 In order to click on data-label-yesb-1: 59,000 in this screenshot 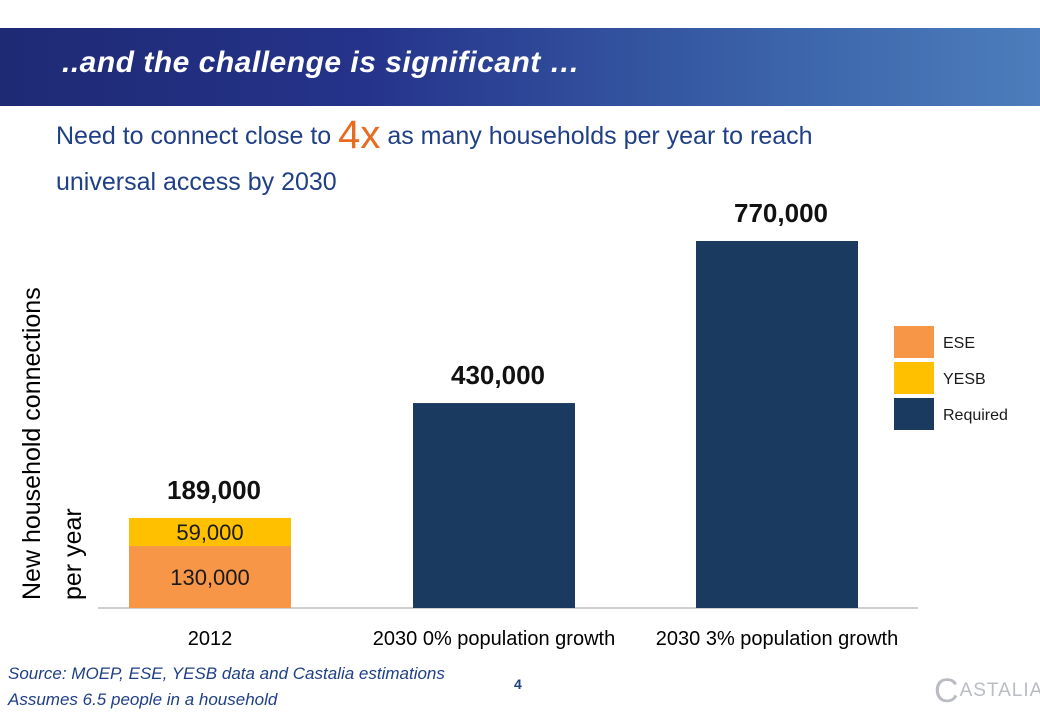, I will do `click(209, 532)`.